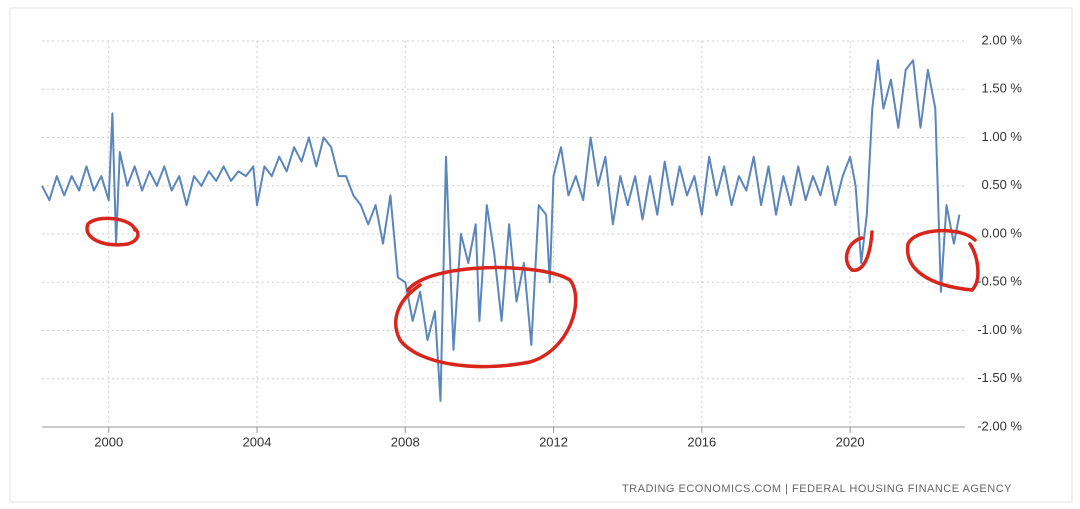 Image resolution: width=1080 pixels, height=509 pixels. I want to click on y-tick-label: 2.00 %, so click(1002, 39).